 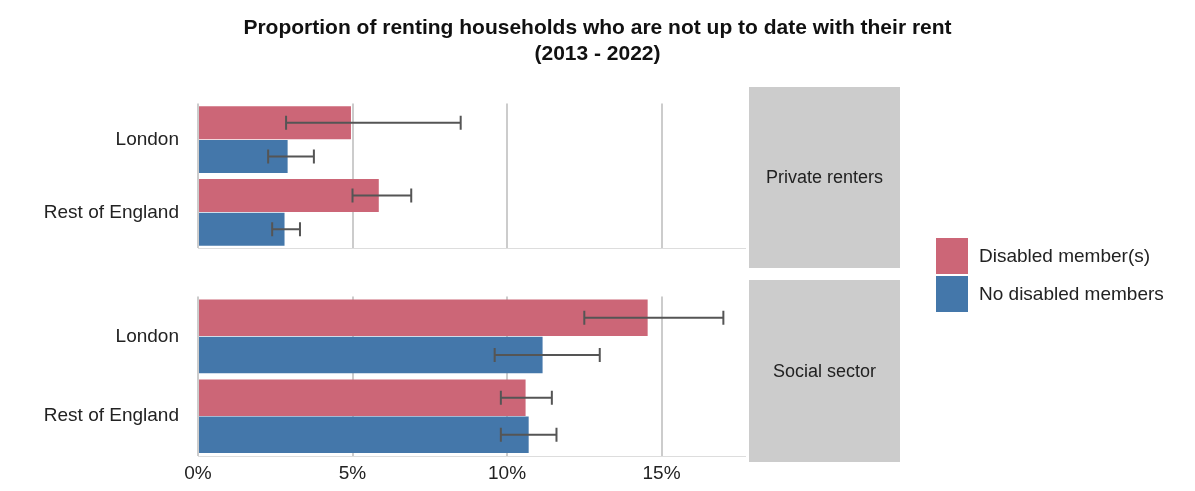 What do you see at coordinates (198, 472) in the screenshot?
I see `x-tick-label: 0%` at bounding box center [198, 472].